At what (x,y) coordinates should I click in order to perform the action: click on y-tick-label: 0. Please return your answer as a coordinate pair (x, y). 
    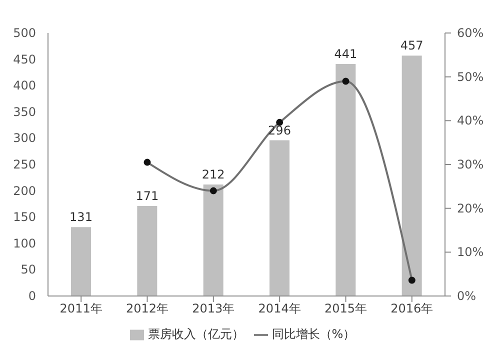
    Looking at the image, I should click on (32, 296).